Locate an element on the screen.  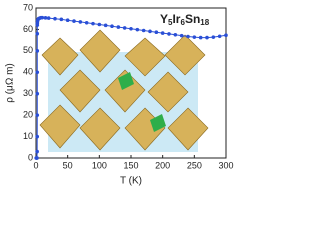
x-tick-label: 250 is located at coordinates (194, 165).